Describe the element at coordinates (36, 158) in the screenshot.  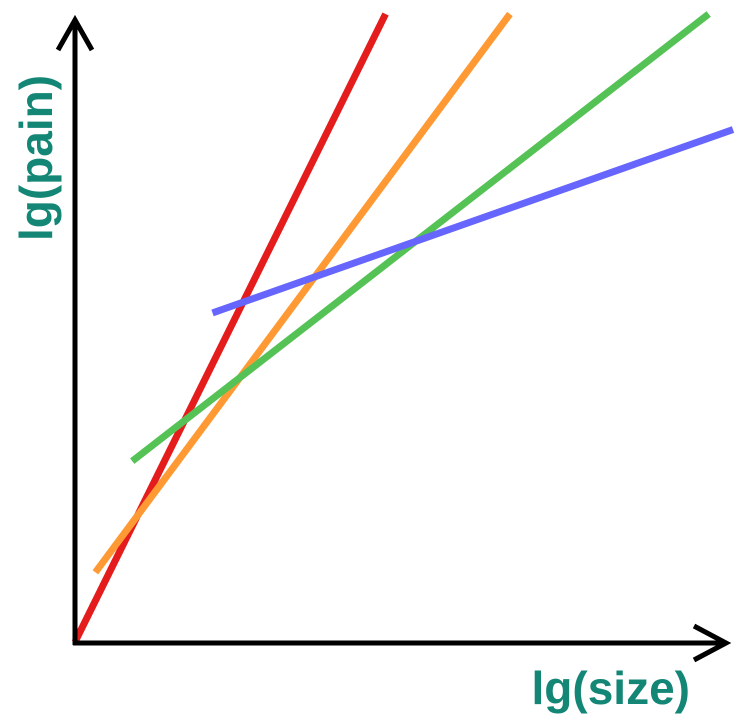
I see `y-axis-label: lg(pain)` at that location.